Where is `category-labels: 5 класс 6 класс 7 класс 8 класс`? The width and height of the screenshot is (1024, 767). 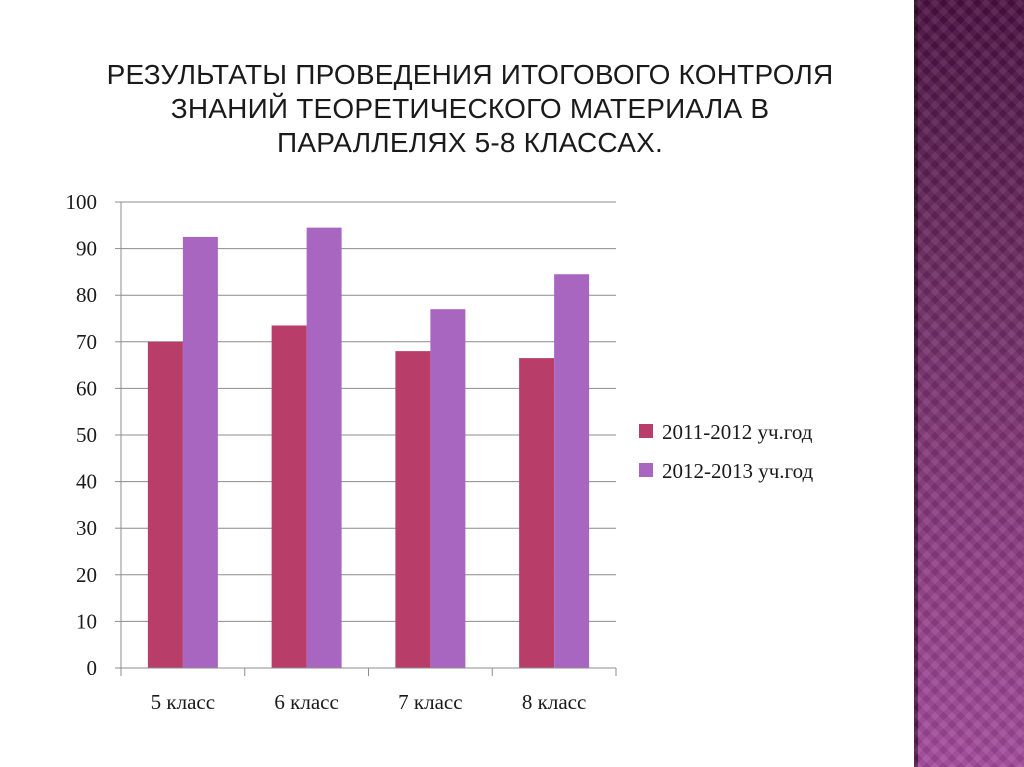 category-labels: 5 класс 6 класс 7 класс 8 класс is located at coordinates (369, 702).